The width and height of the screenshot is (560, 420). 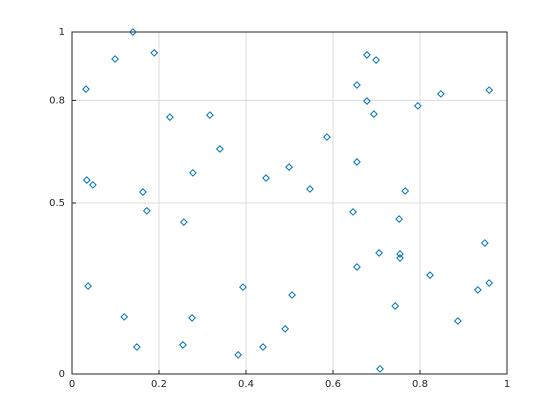 I want to click on x-tick-label: 1, so click(x=507, y=384).